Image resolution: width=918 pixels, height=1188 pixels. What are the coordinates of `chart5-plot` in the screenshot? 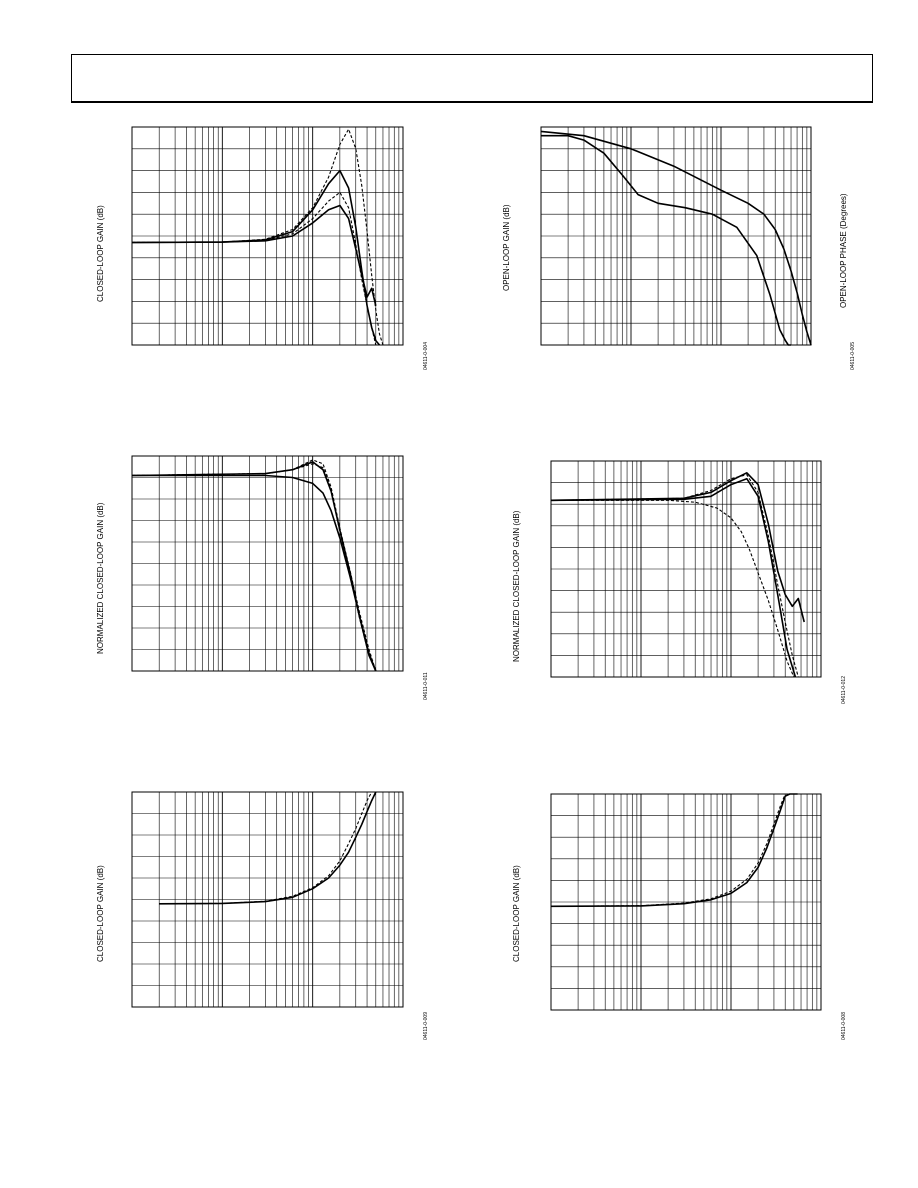 It's located at (267, 899).